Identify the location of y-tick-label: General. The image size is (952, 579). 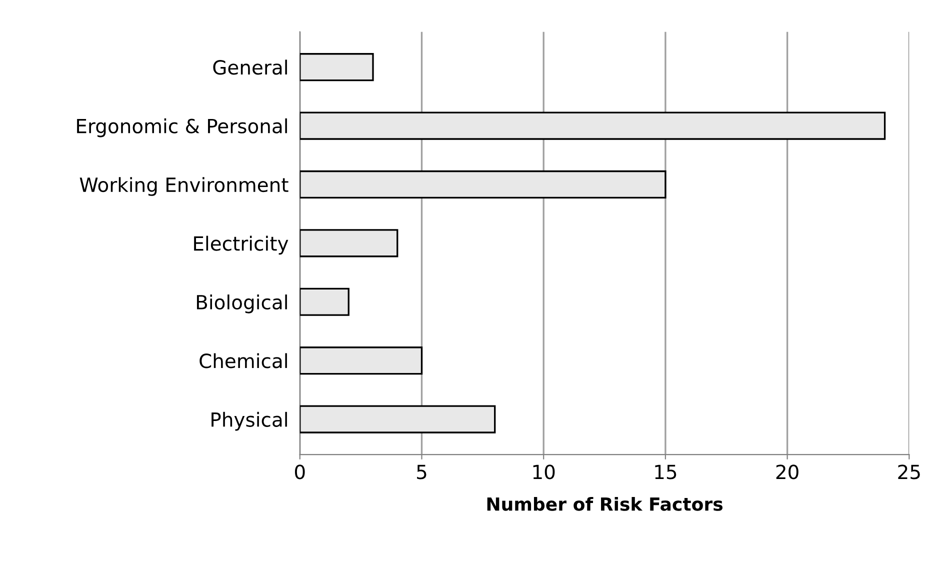
(250, 67).